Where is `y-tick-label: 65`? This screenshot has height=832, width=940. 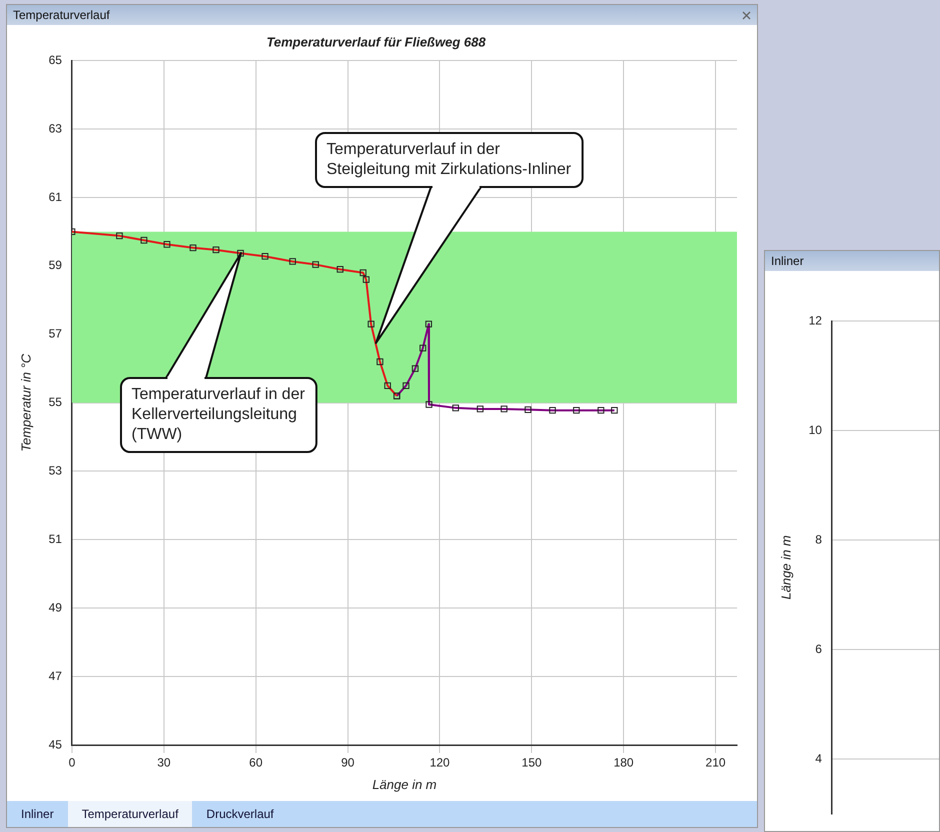 y-tick-label: 65 is located at coordinates (55, 59).